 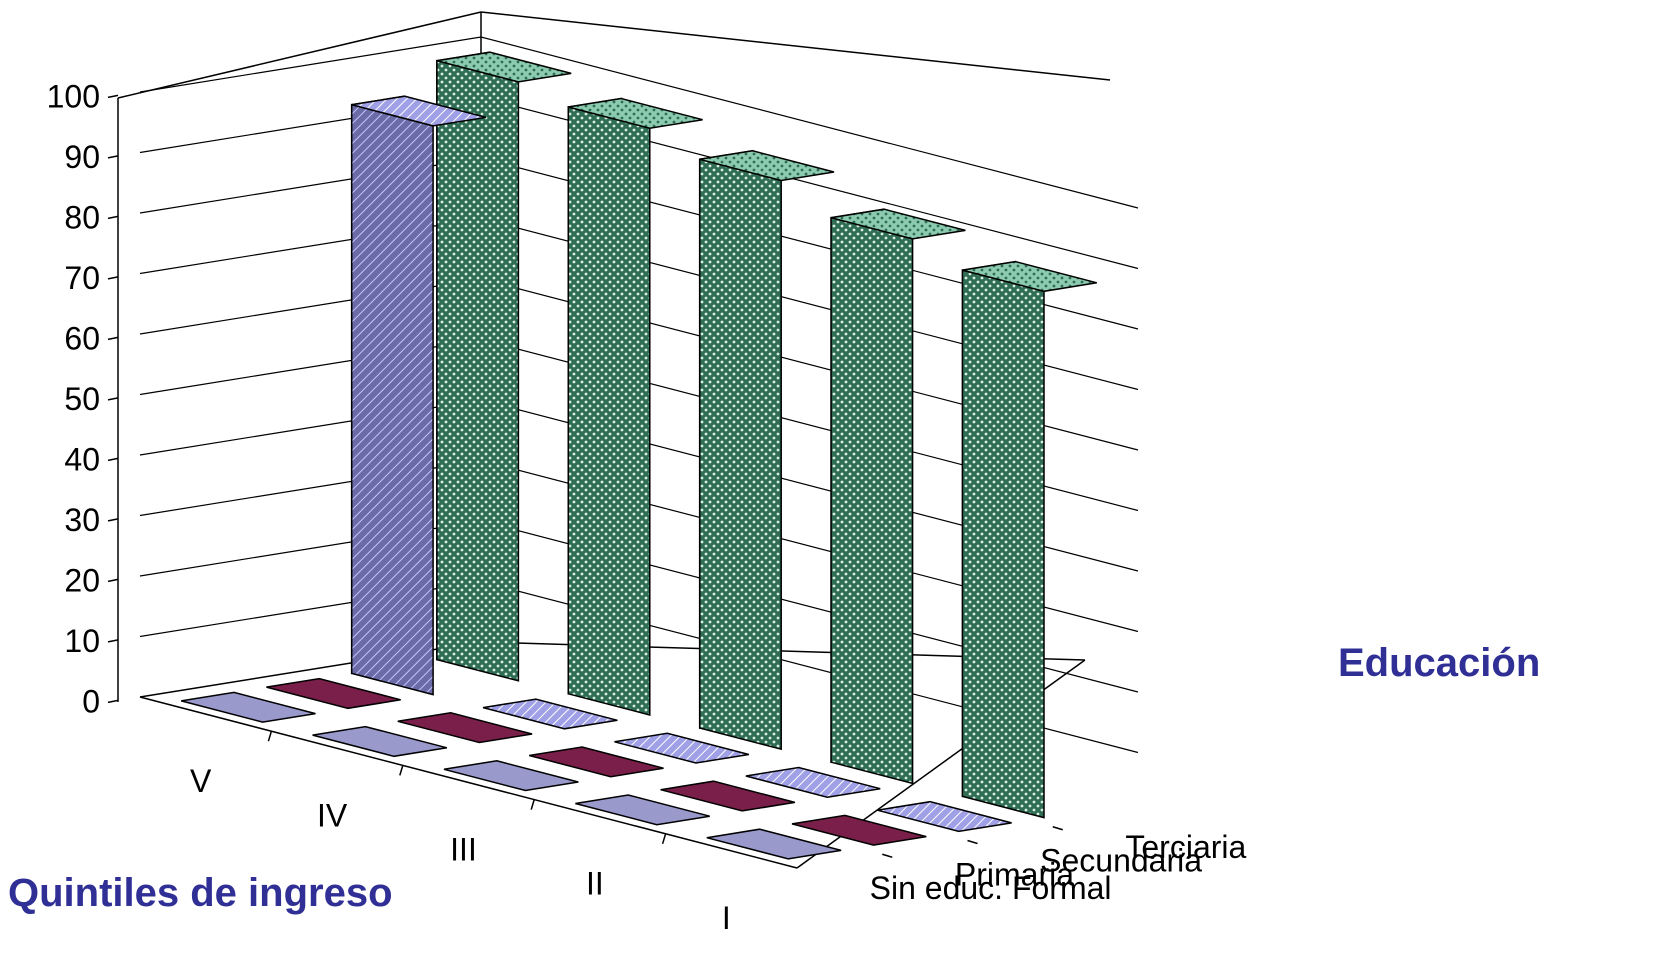 What do you see at coordinates (82, 520) in the screenshot?
I see `y-tick-label: 30` at bounding box center [82, 520].